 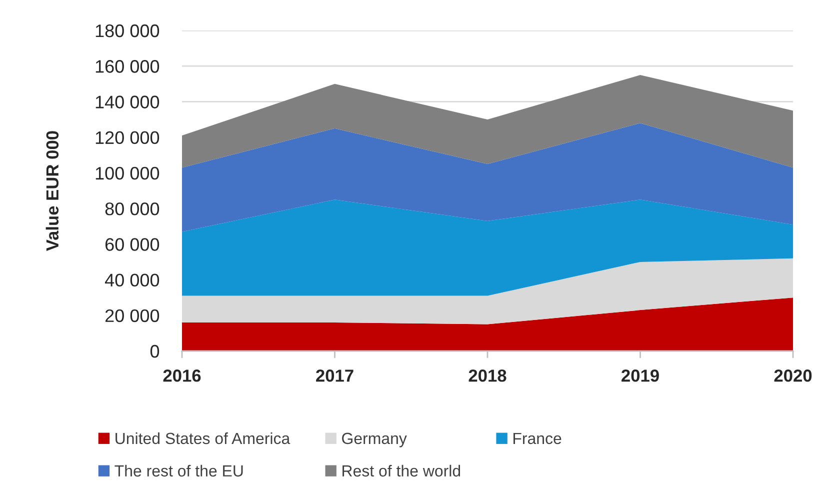 I want to click on x-tick-label: 2019, so click(x=640, y=376).